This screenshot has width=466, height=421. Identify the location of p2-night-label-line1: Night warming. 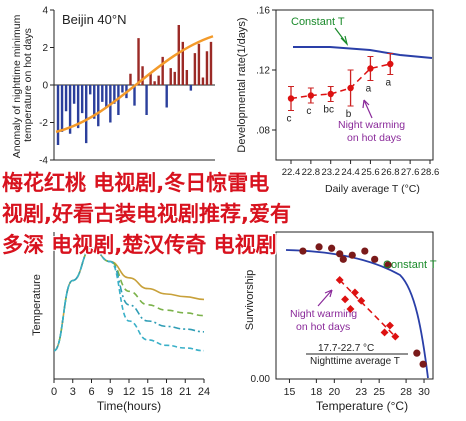
(371, 125).